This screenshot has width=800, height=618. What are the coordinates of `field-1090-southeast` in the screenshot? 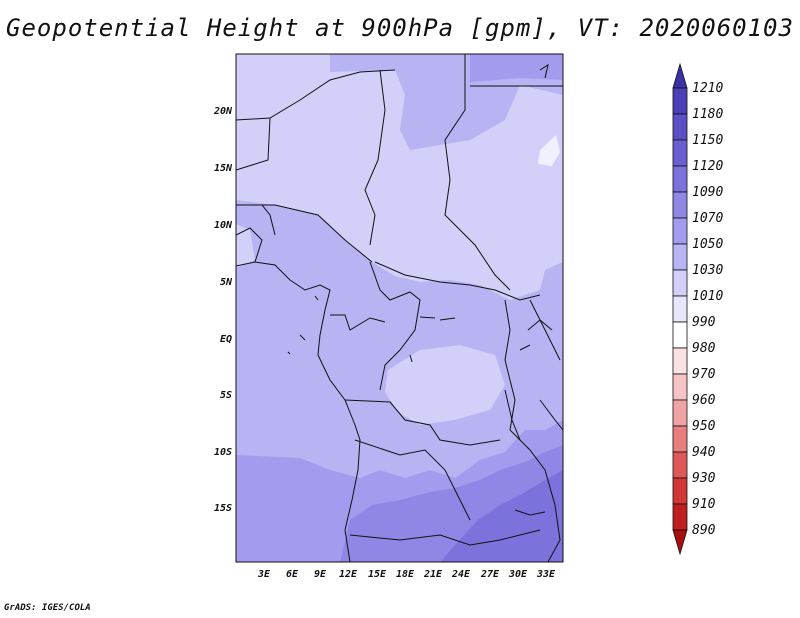 It's located at (501, 516).